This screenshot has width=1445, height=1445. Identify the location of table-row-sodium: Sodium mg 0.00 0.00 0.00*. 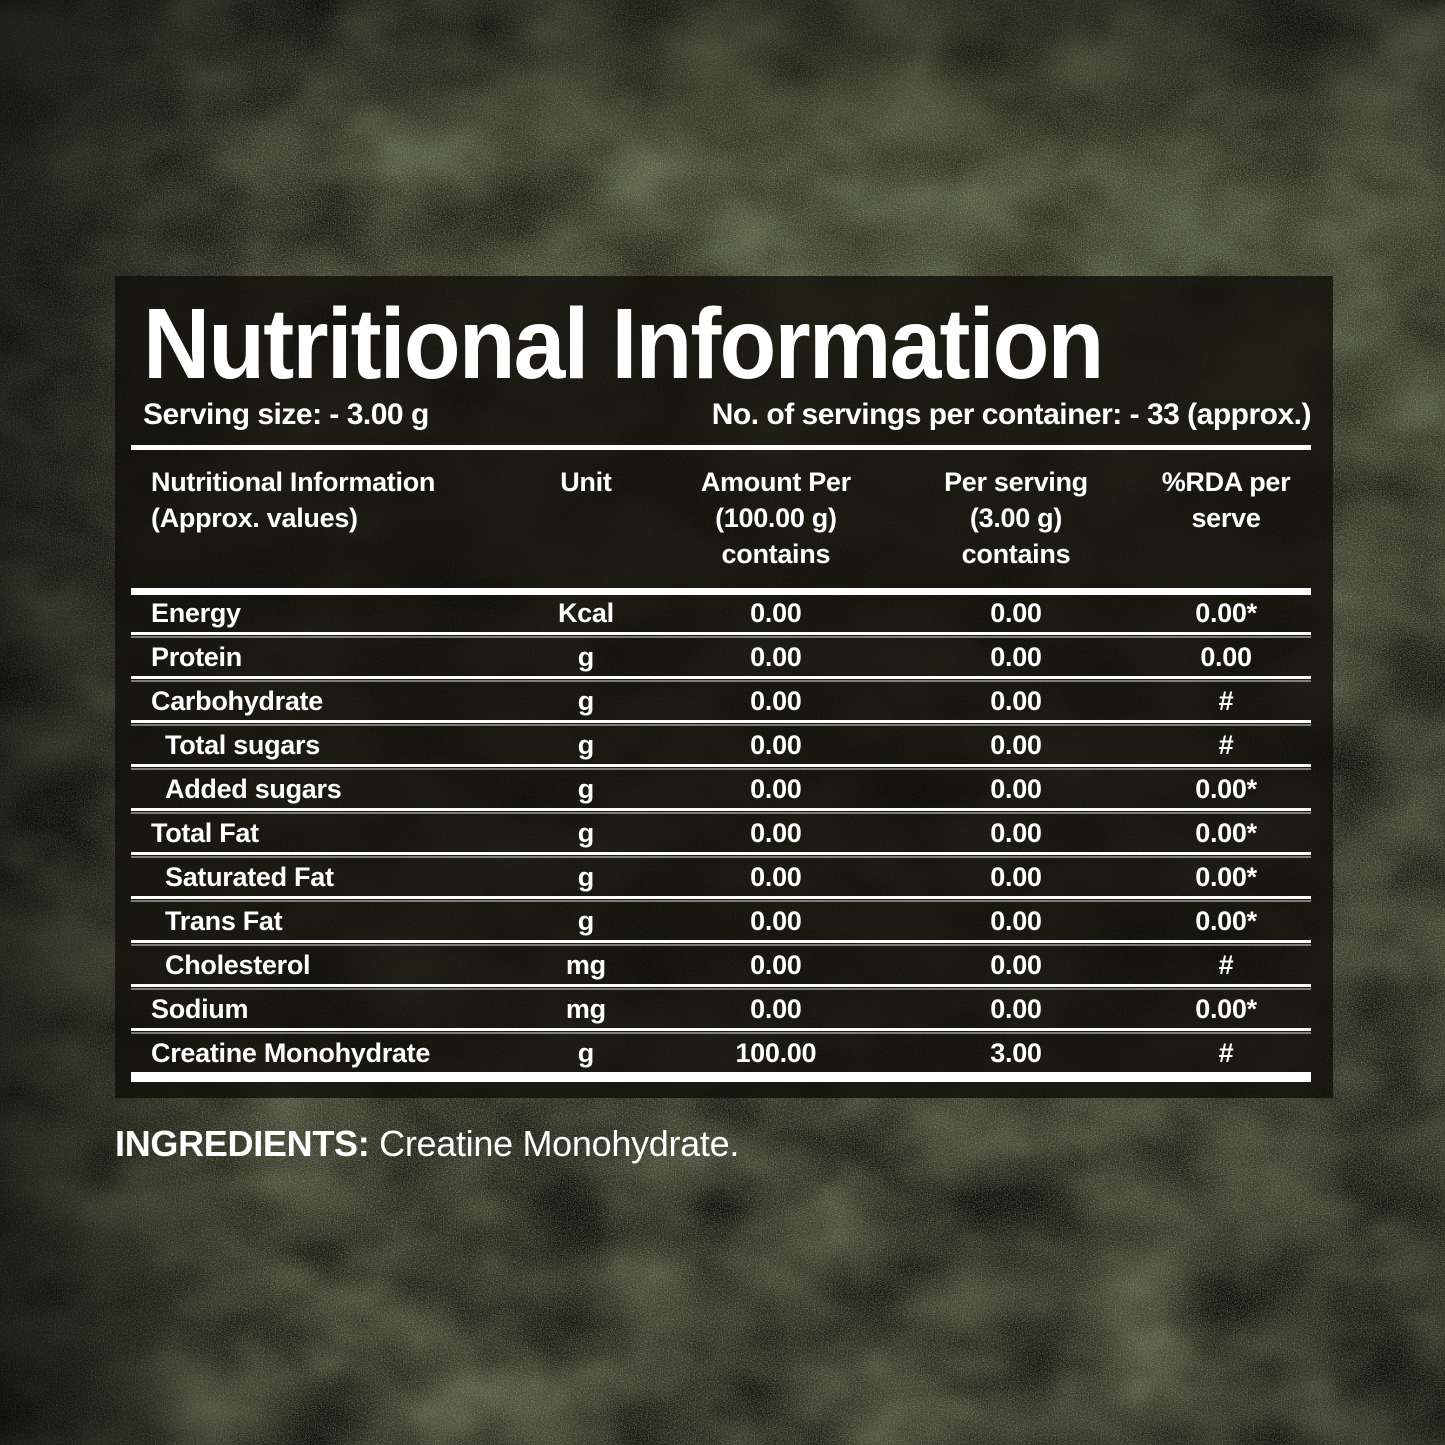
(721, 1009).